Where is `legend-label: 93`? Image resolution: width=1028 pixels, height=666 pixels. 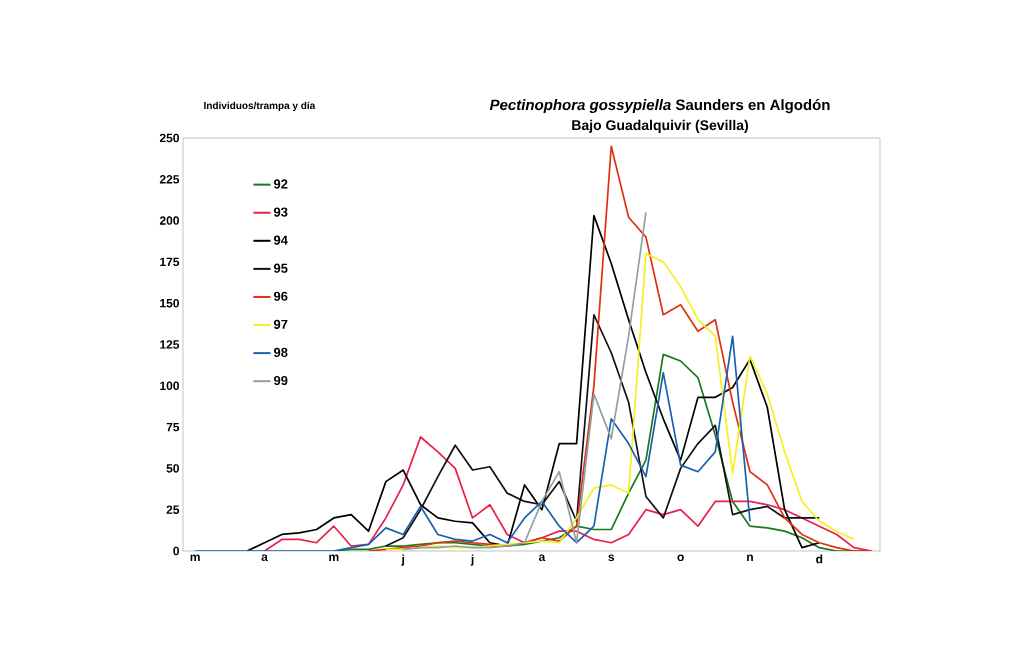 legend-label: 93 is located at coordinates (280, 212).